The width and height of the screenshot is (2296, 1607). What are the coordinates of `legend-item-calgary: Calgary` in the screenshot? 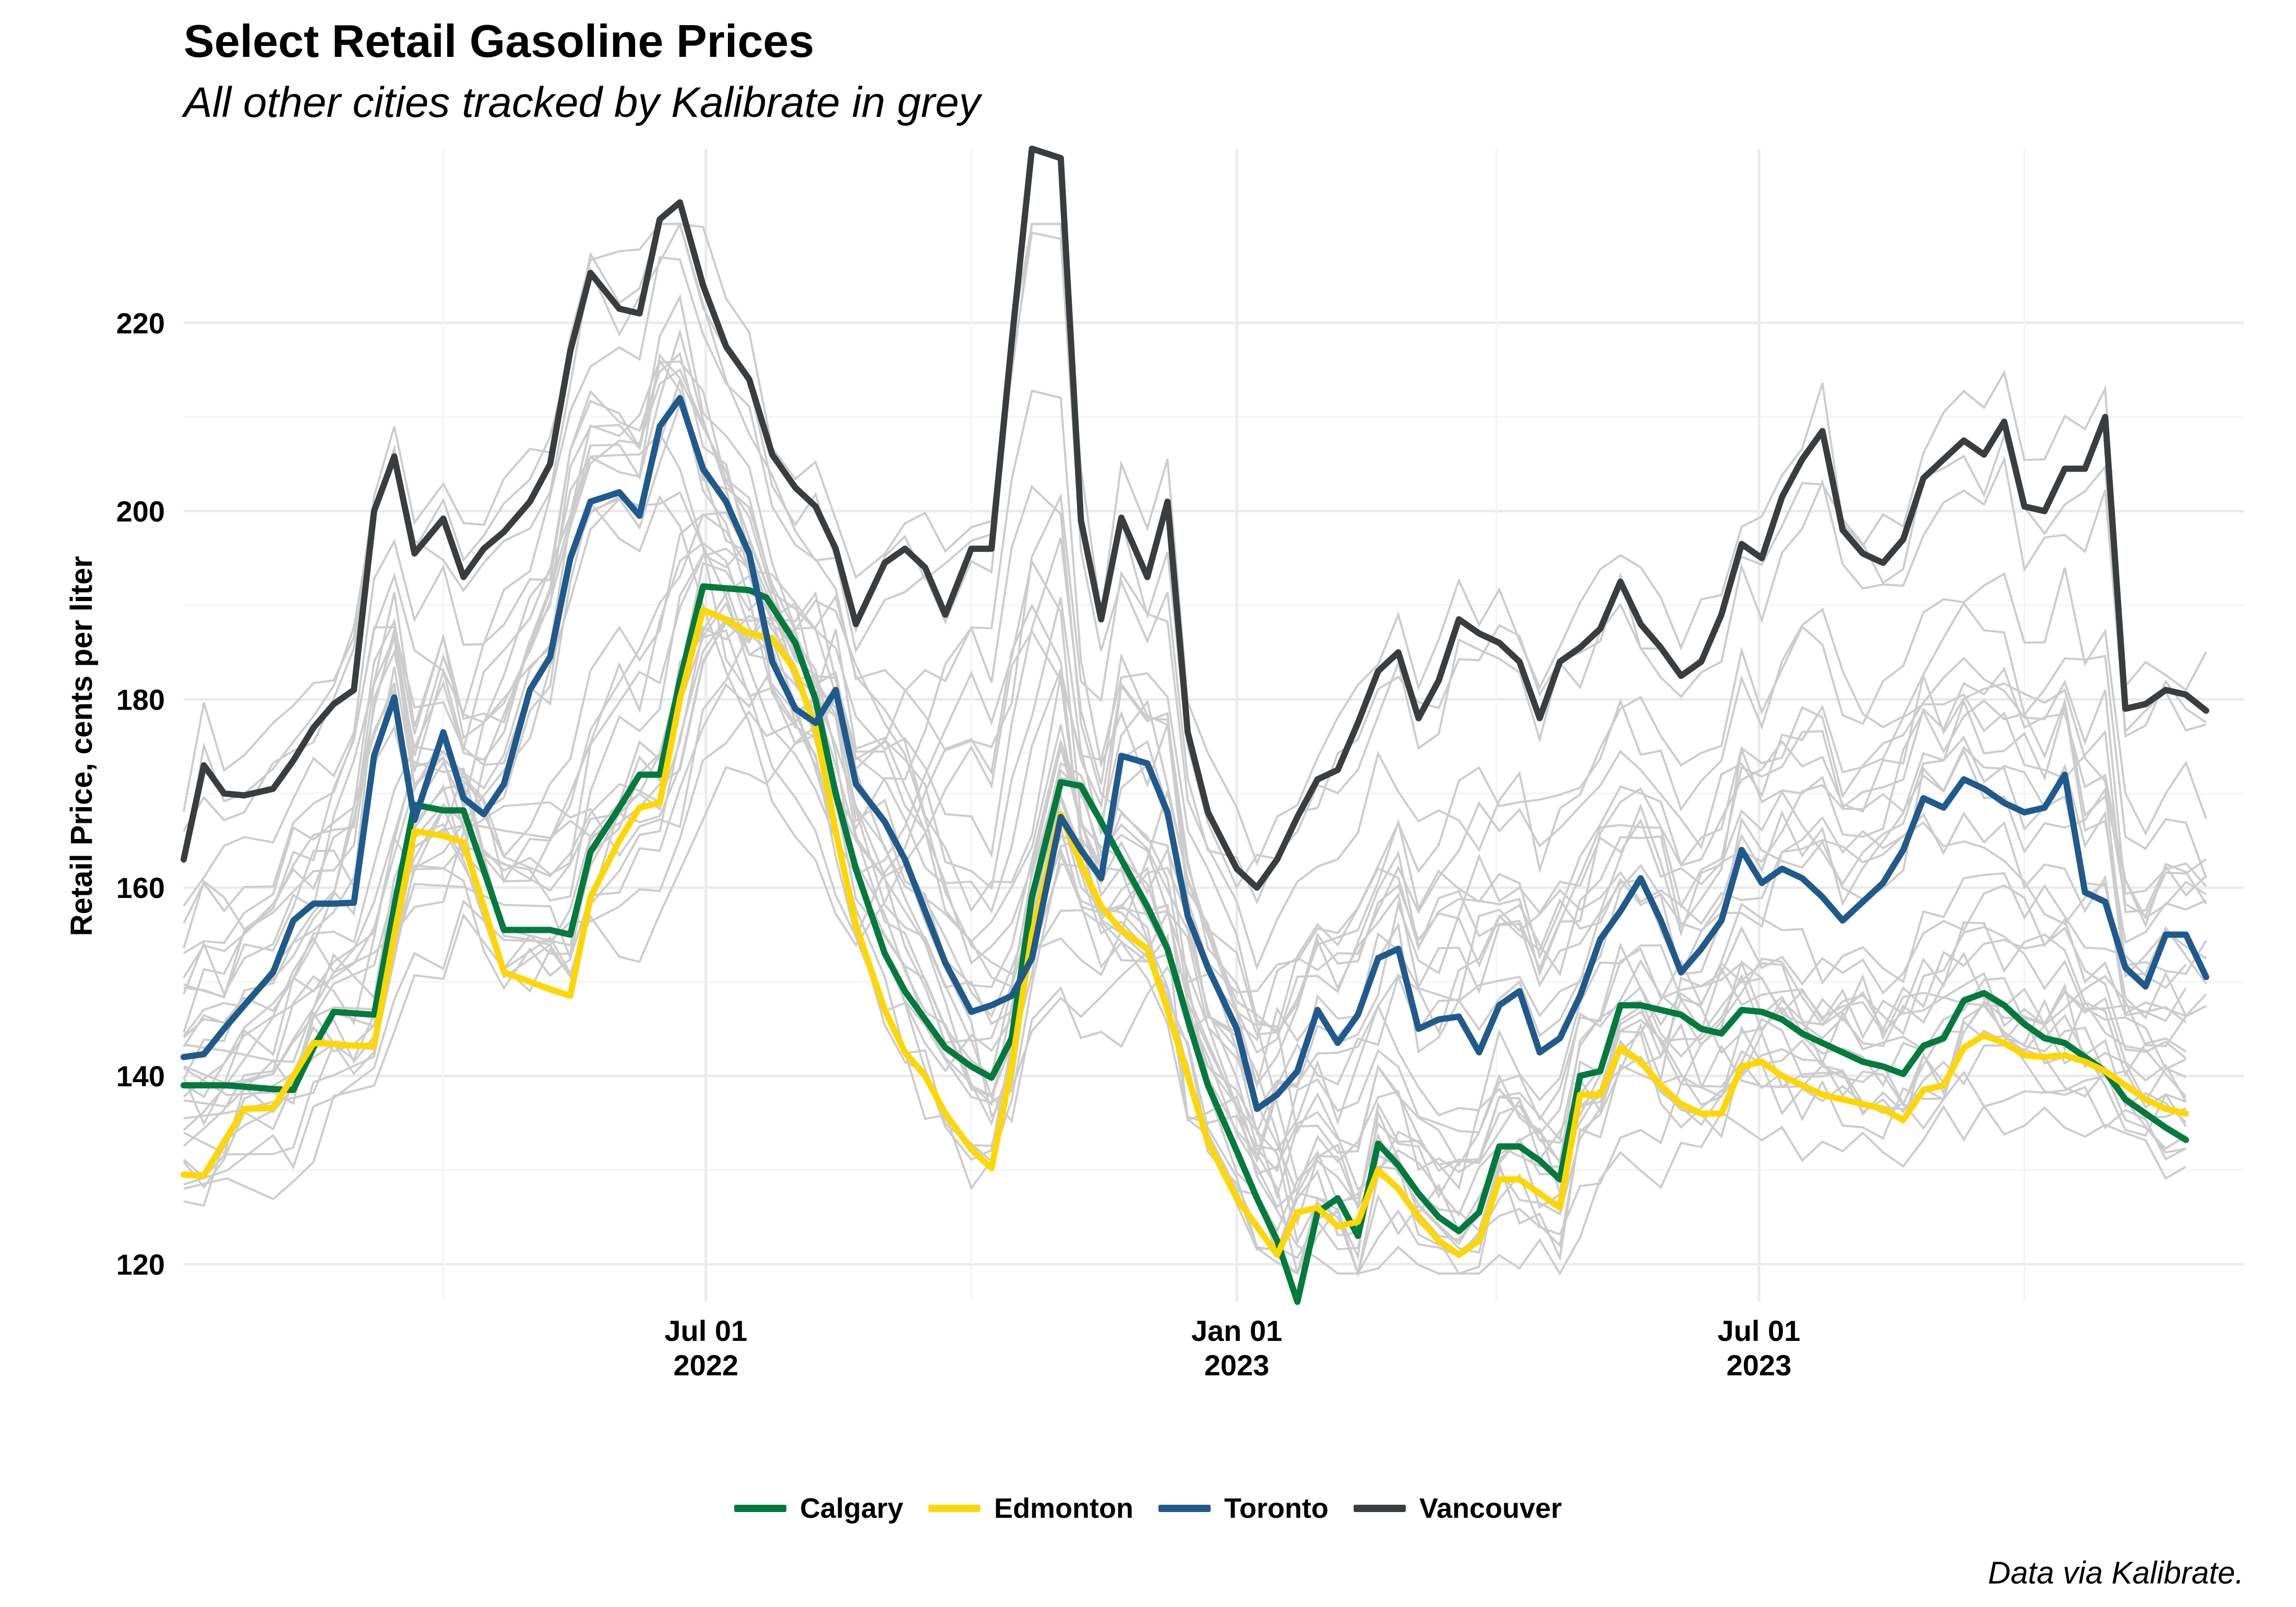 It's located at (818, 1508).